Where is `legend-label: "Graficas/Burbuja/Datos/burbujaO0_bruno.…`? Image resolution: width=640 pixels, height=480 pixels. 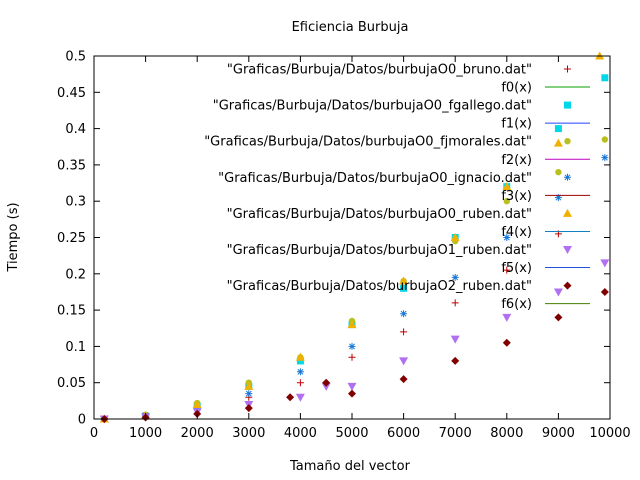 legend-label: "Graficas/Burbuja/Datos/burbujaO0_bruno.… is located at coordinates (379, 70).